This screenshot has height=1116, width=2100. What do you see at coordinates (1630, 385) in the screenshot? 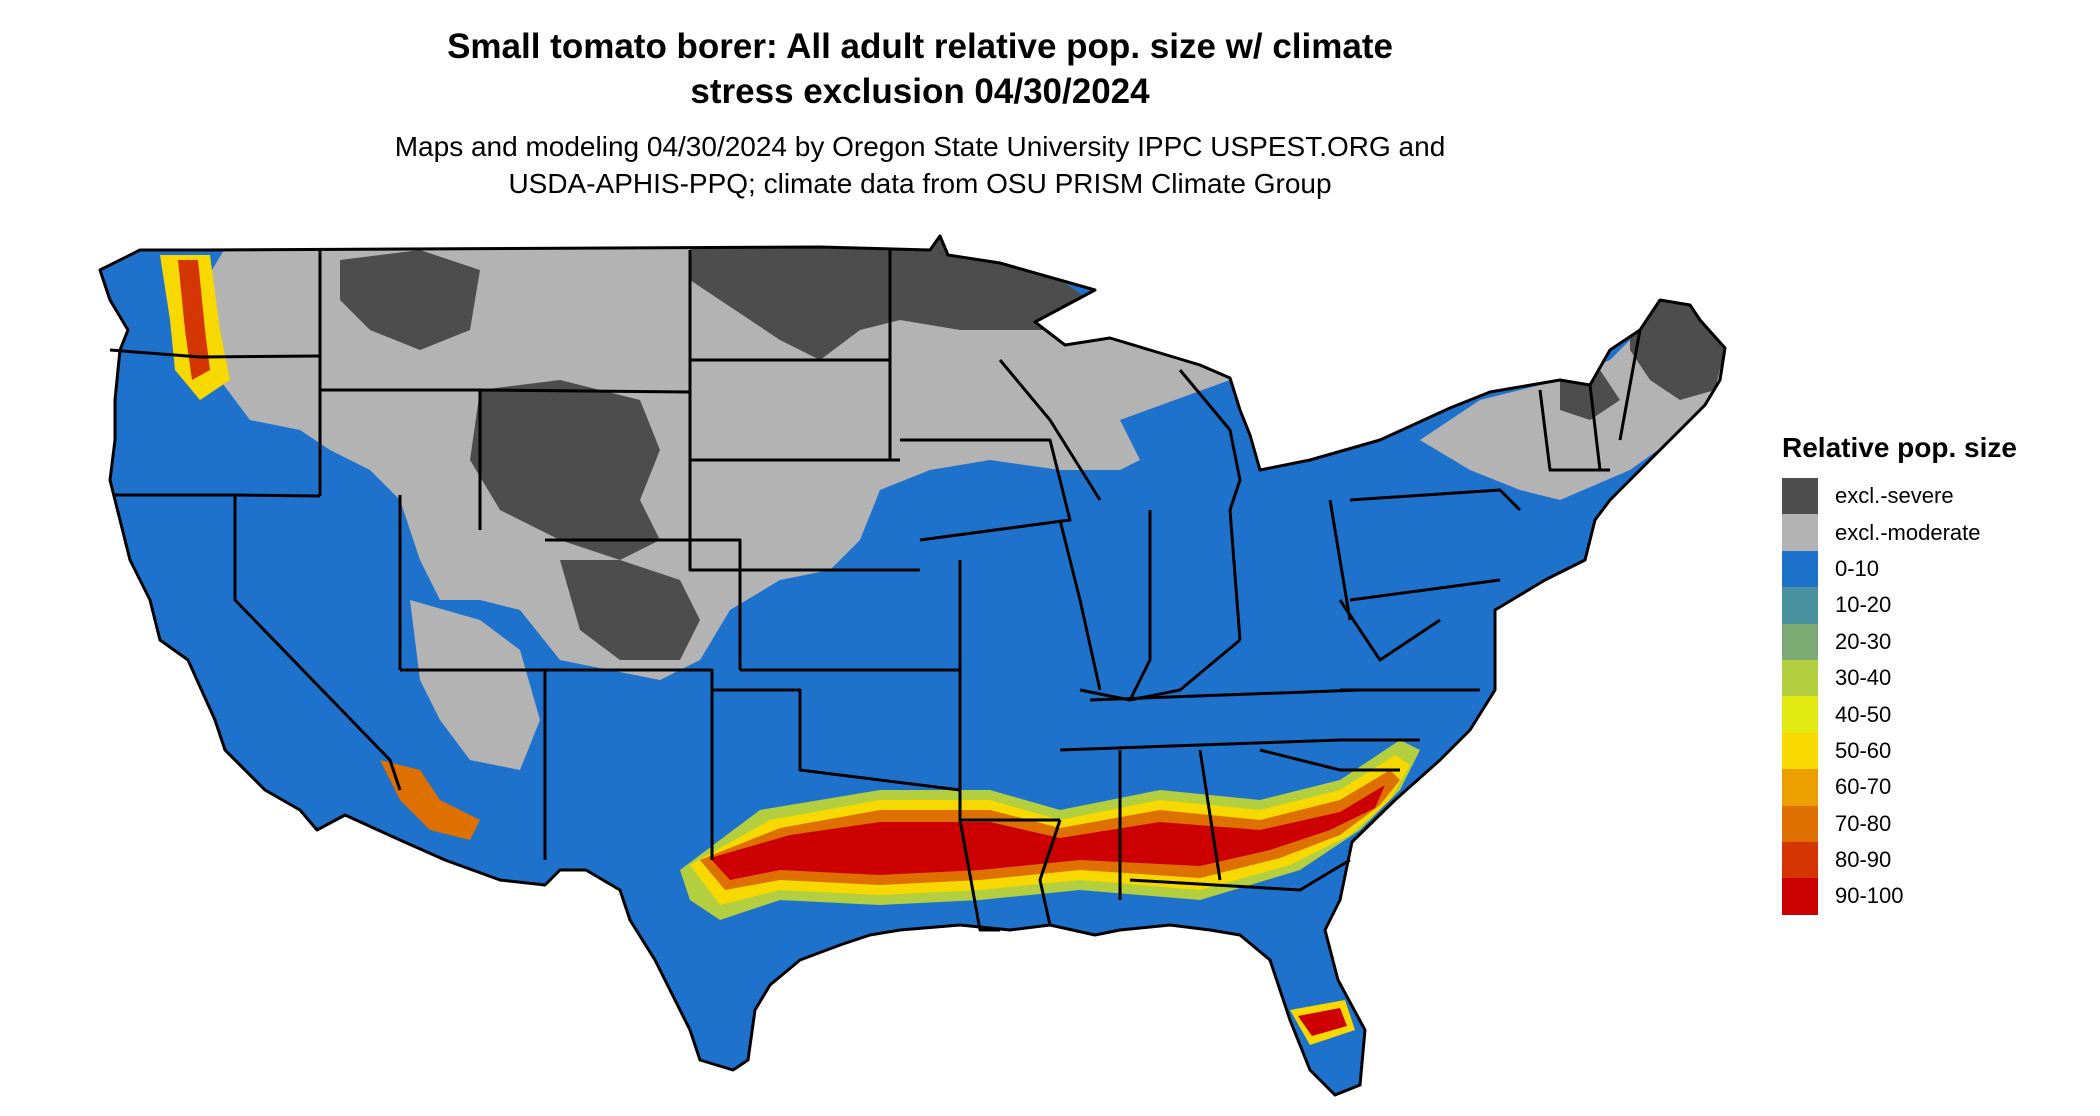
I see `border-me-nh` at bounding box center [1630, 385].